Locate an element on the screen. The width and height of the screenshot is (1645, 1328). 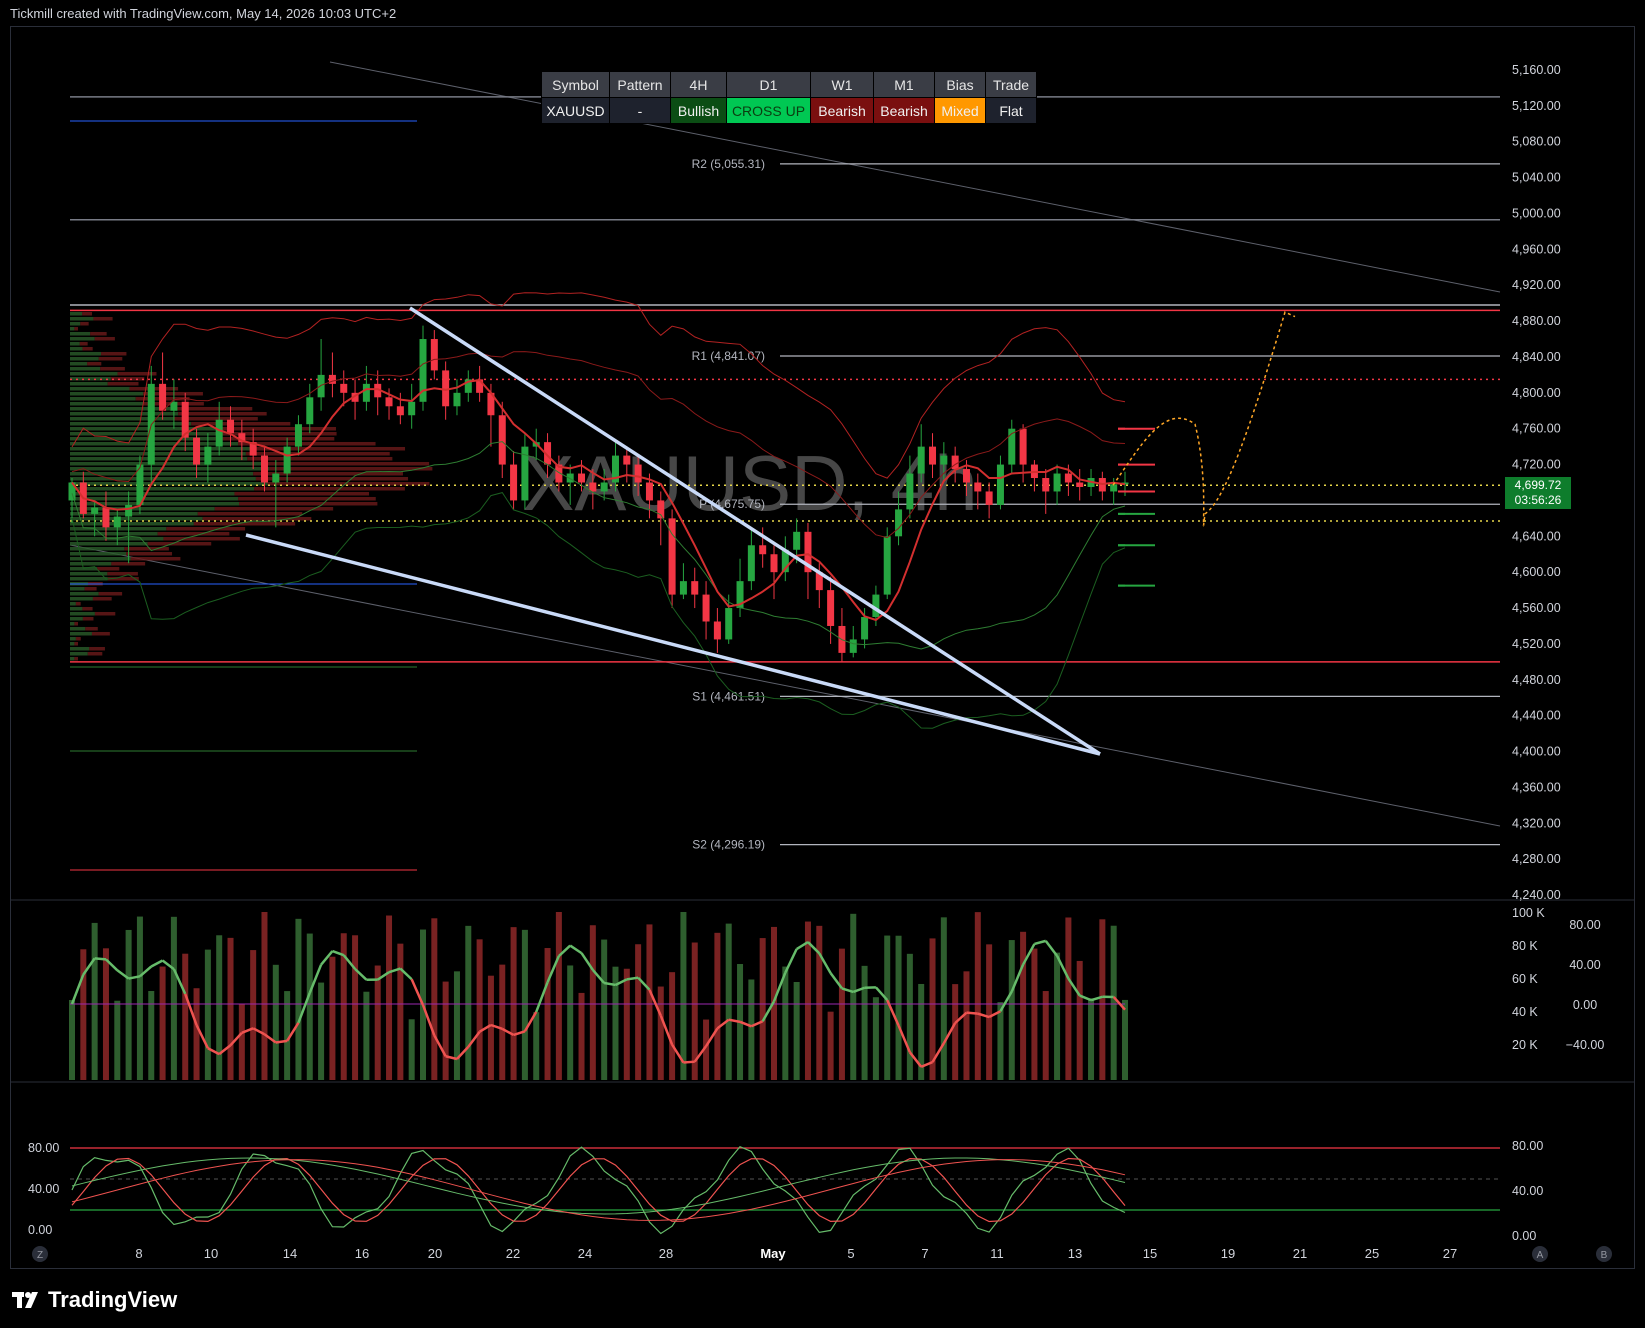
bias-header-d1: D1 is located at coordinates (768, 84).